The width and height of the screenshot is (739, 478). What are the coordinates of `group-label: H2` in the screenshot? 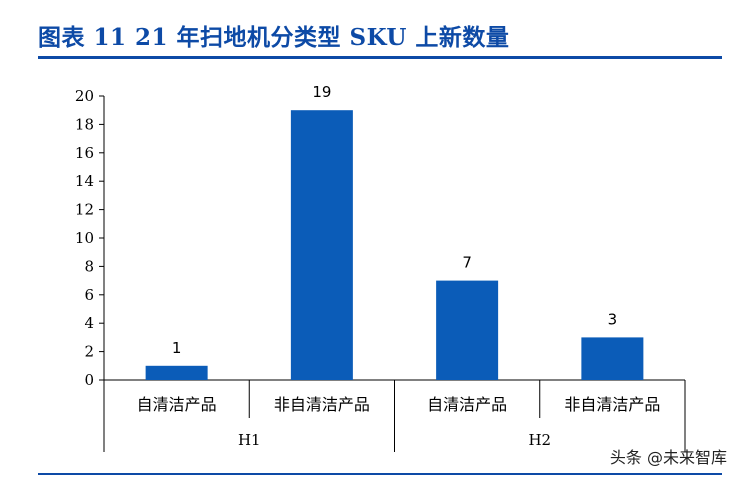 It's located at (539, 440).